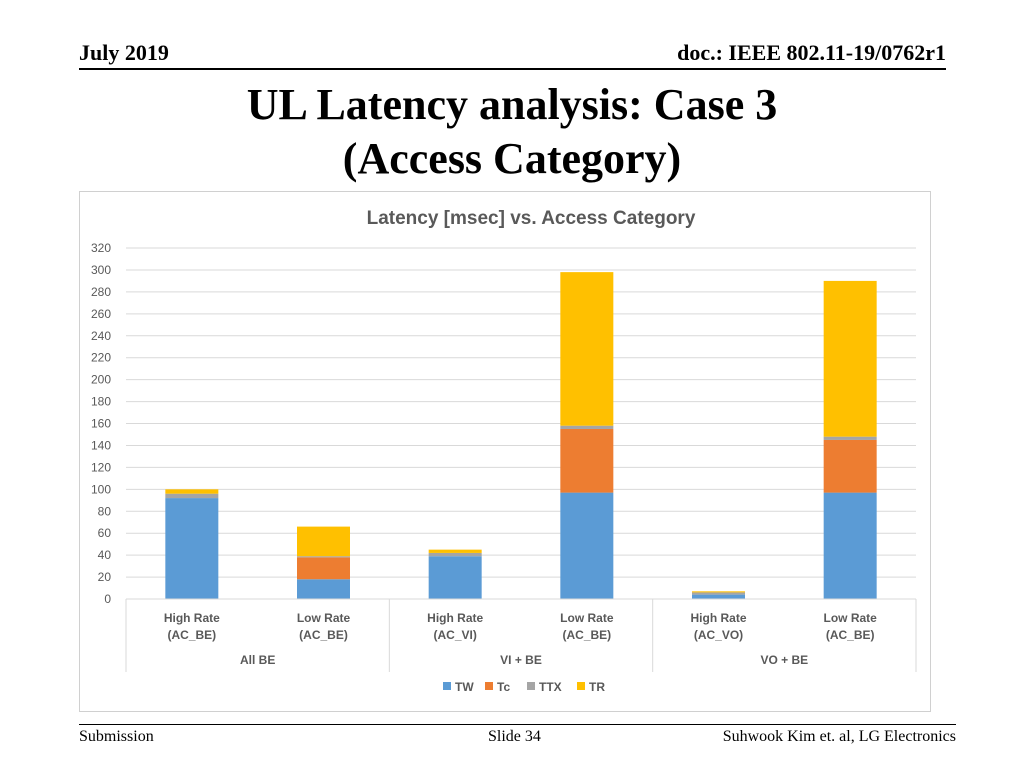  Describe the element at coordinates (101, 358) in the screenshot. I see `y-tick-label: 220` at that location.